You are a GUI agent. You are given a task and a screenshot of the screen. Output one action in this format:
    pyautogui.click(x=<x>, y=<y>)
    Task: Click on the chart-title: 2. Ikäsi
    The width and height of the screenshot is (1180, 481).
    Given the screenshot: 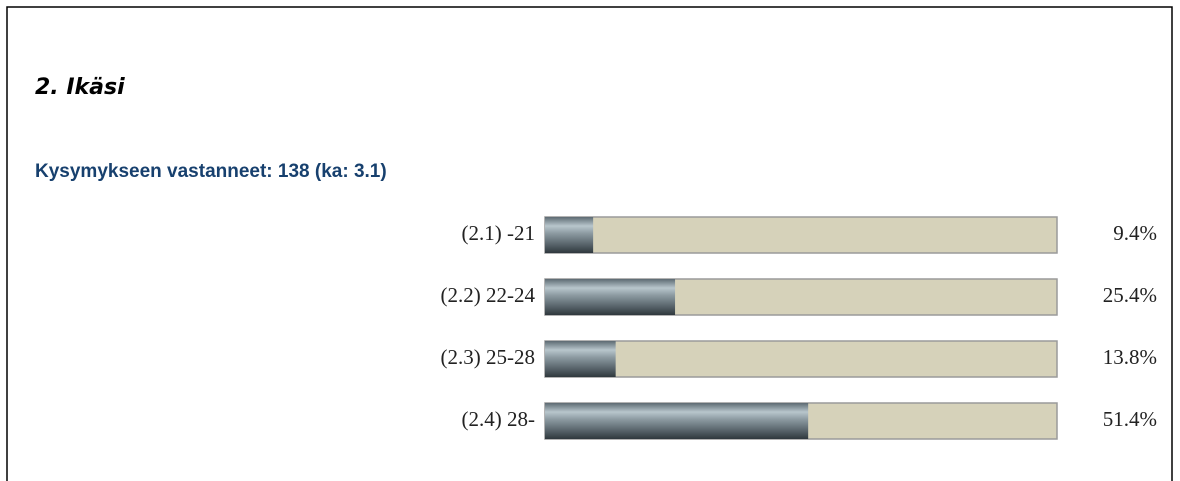 What is the action you would take?
    pyautogui.click(x=80, y=87)
    